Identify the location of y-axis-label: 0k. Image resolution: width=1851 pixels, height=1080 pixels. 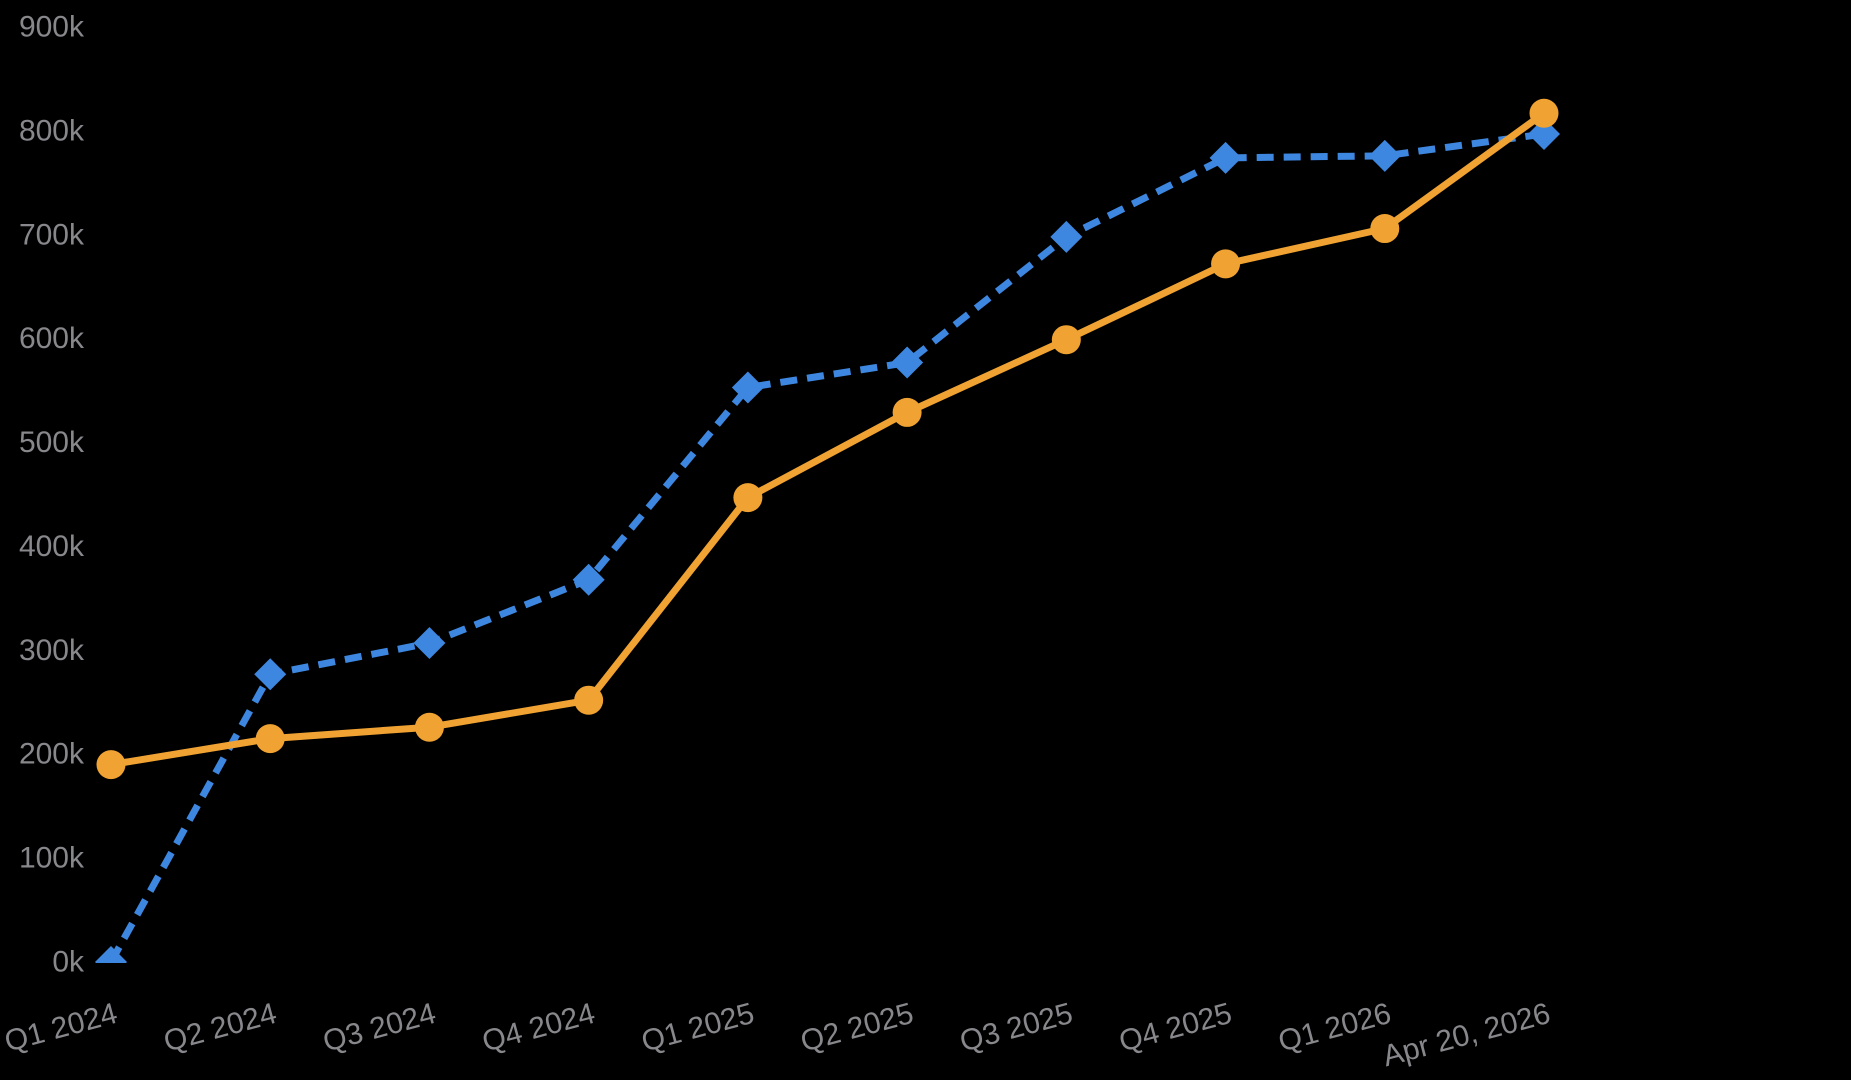
(68, 962).